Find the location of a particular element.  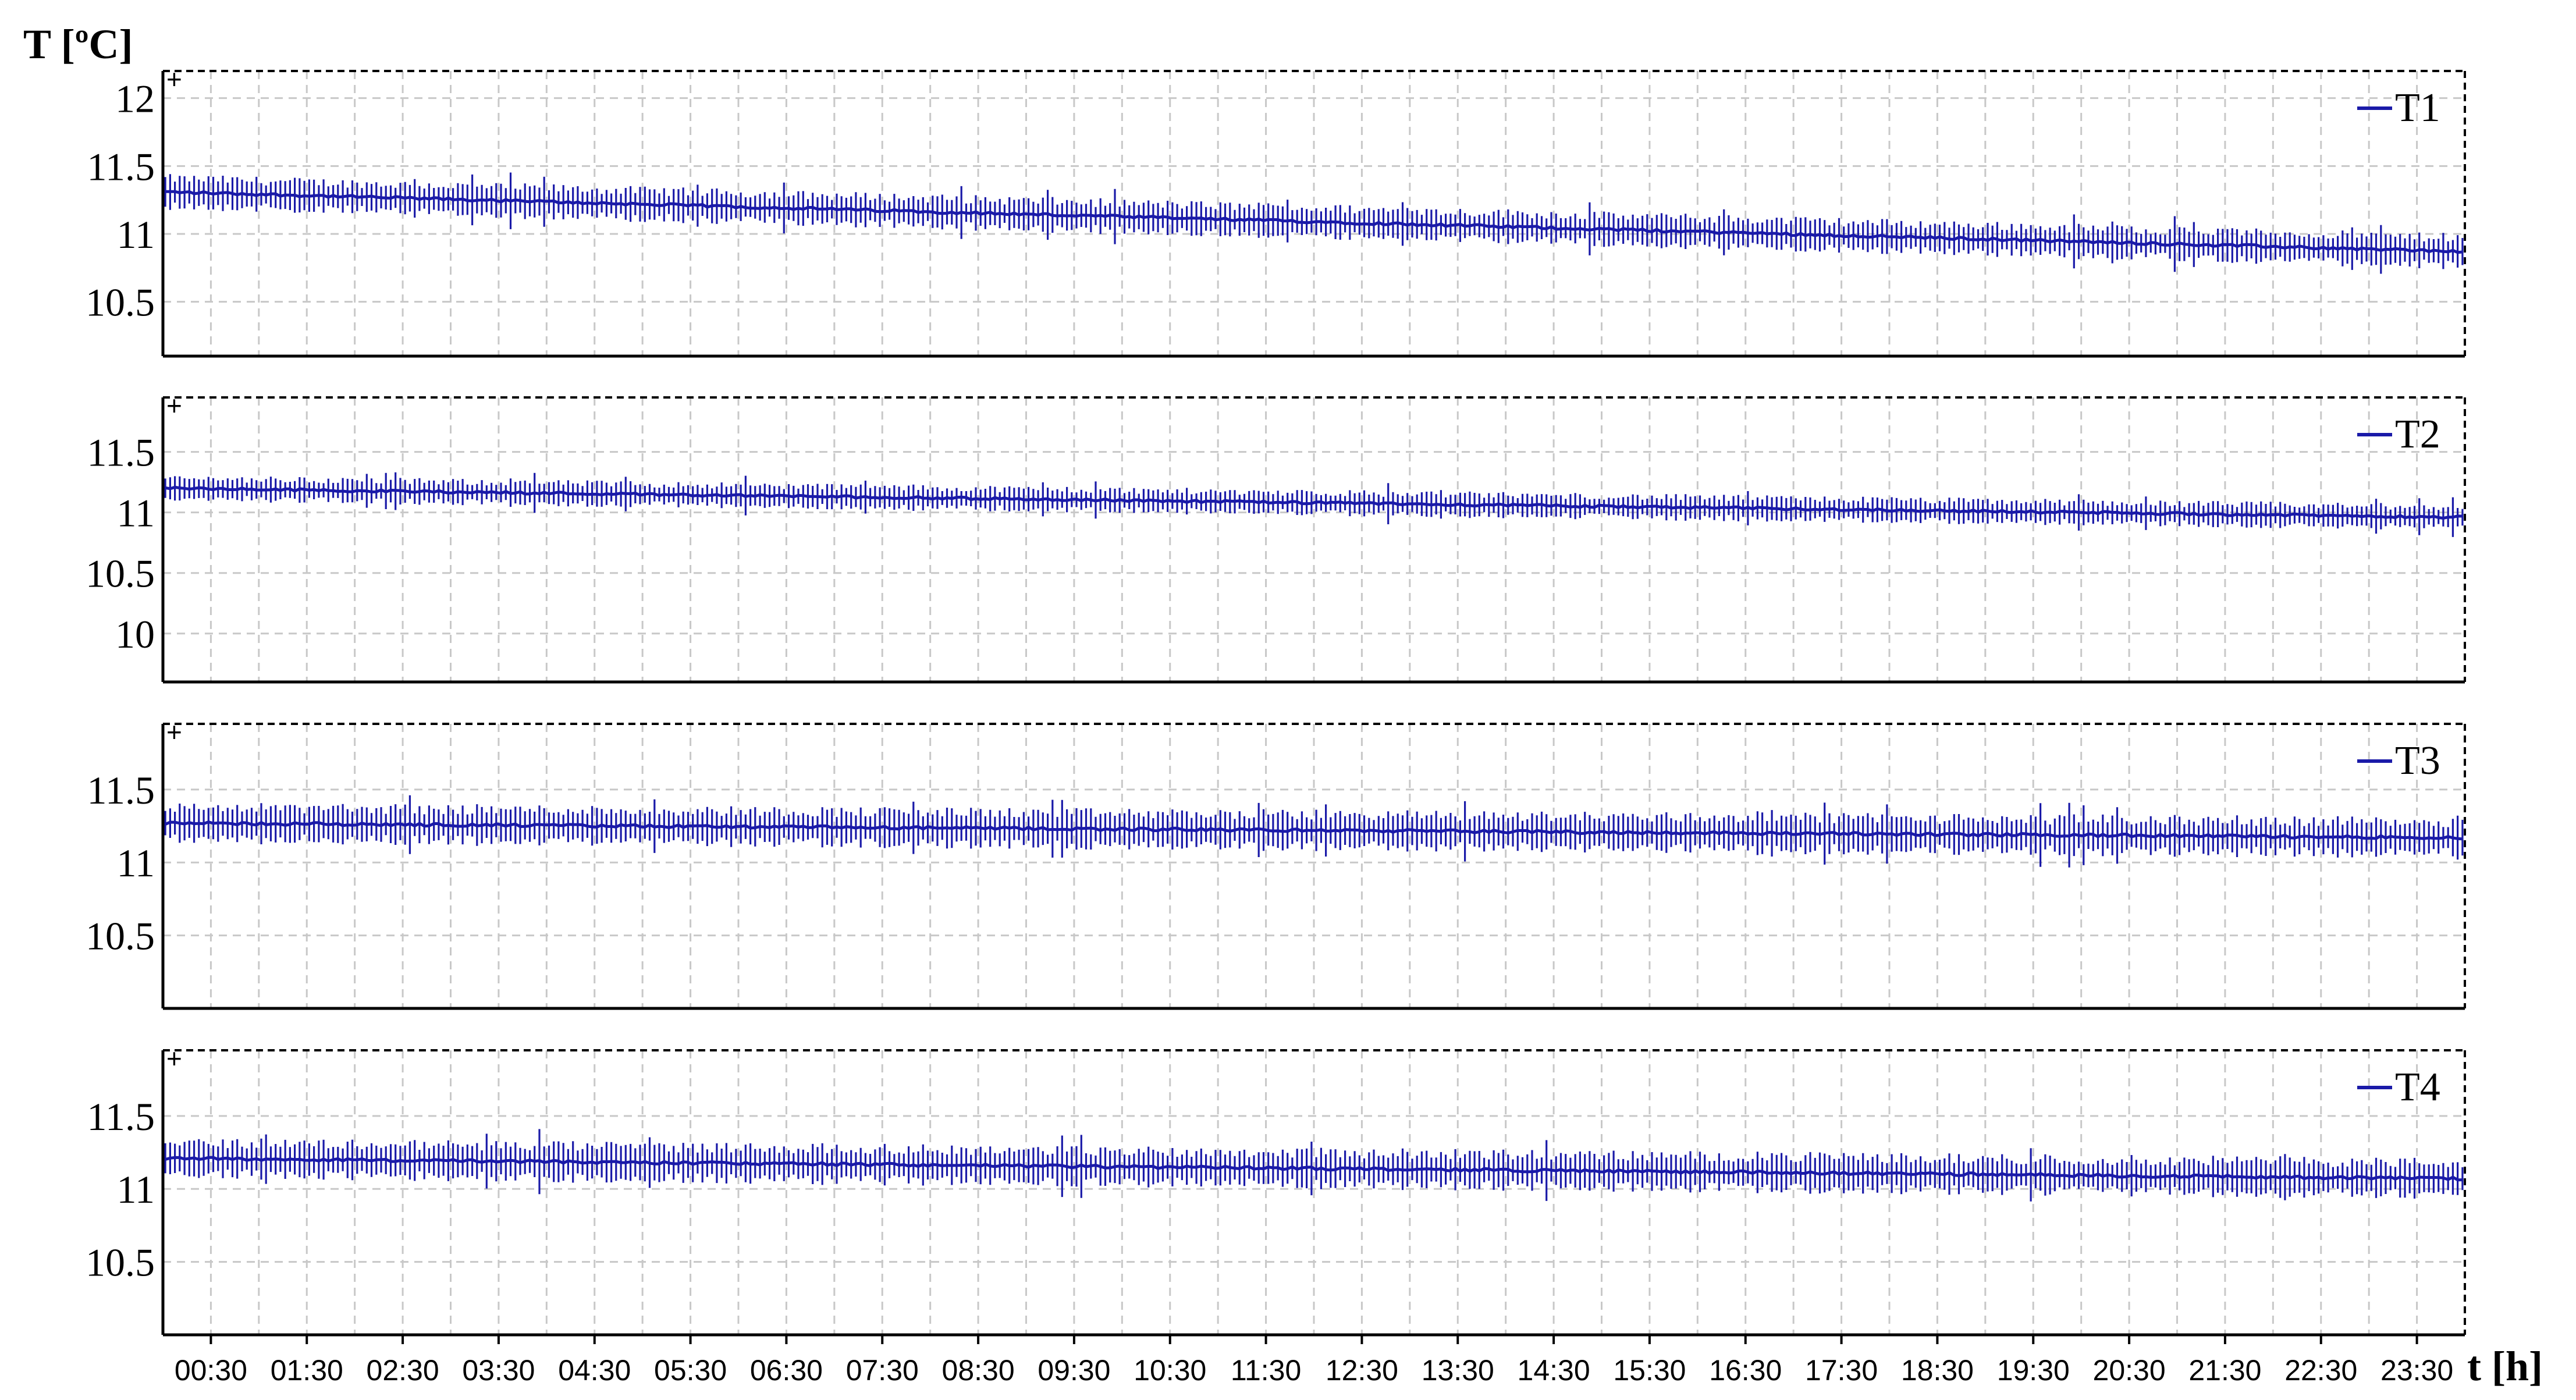

y-axis-label: T [ºC] is located at coordinates (78, 44).